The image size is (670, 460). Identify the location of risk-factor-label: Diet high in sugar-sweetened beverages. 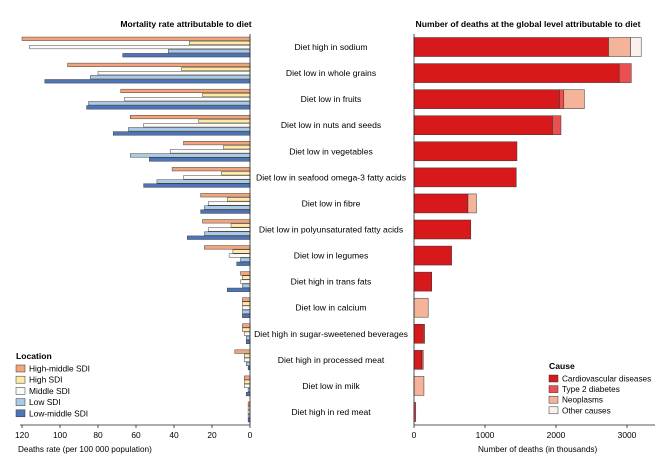
(331, 334).